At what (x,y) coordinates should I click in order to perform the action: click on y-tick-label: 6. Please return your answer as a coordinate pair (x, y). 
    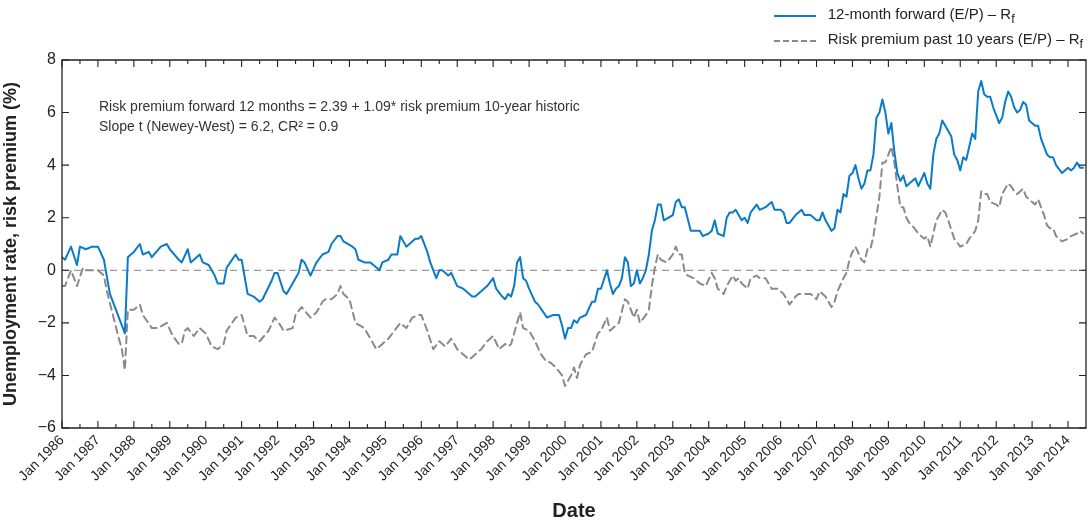
    Looking at the image, I should click on (52, 111).